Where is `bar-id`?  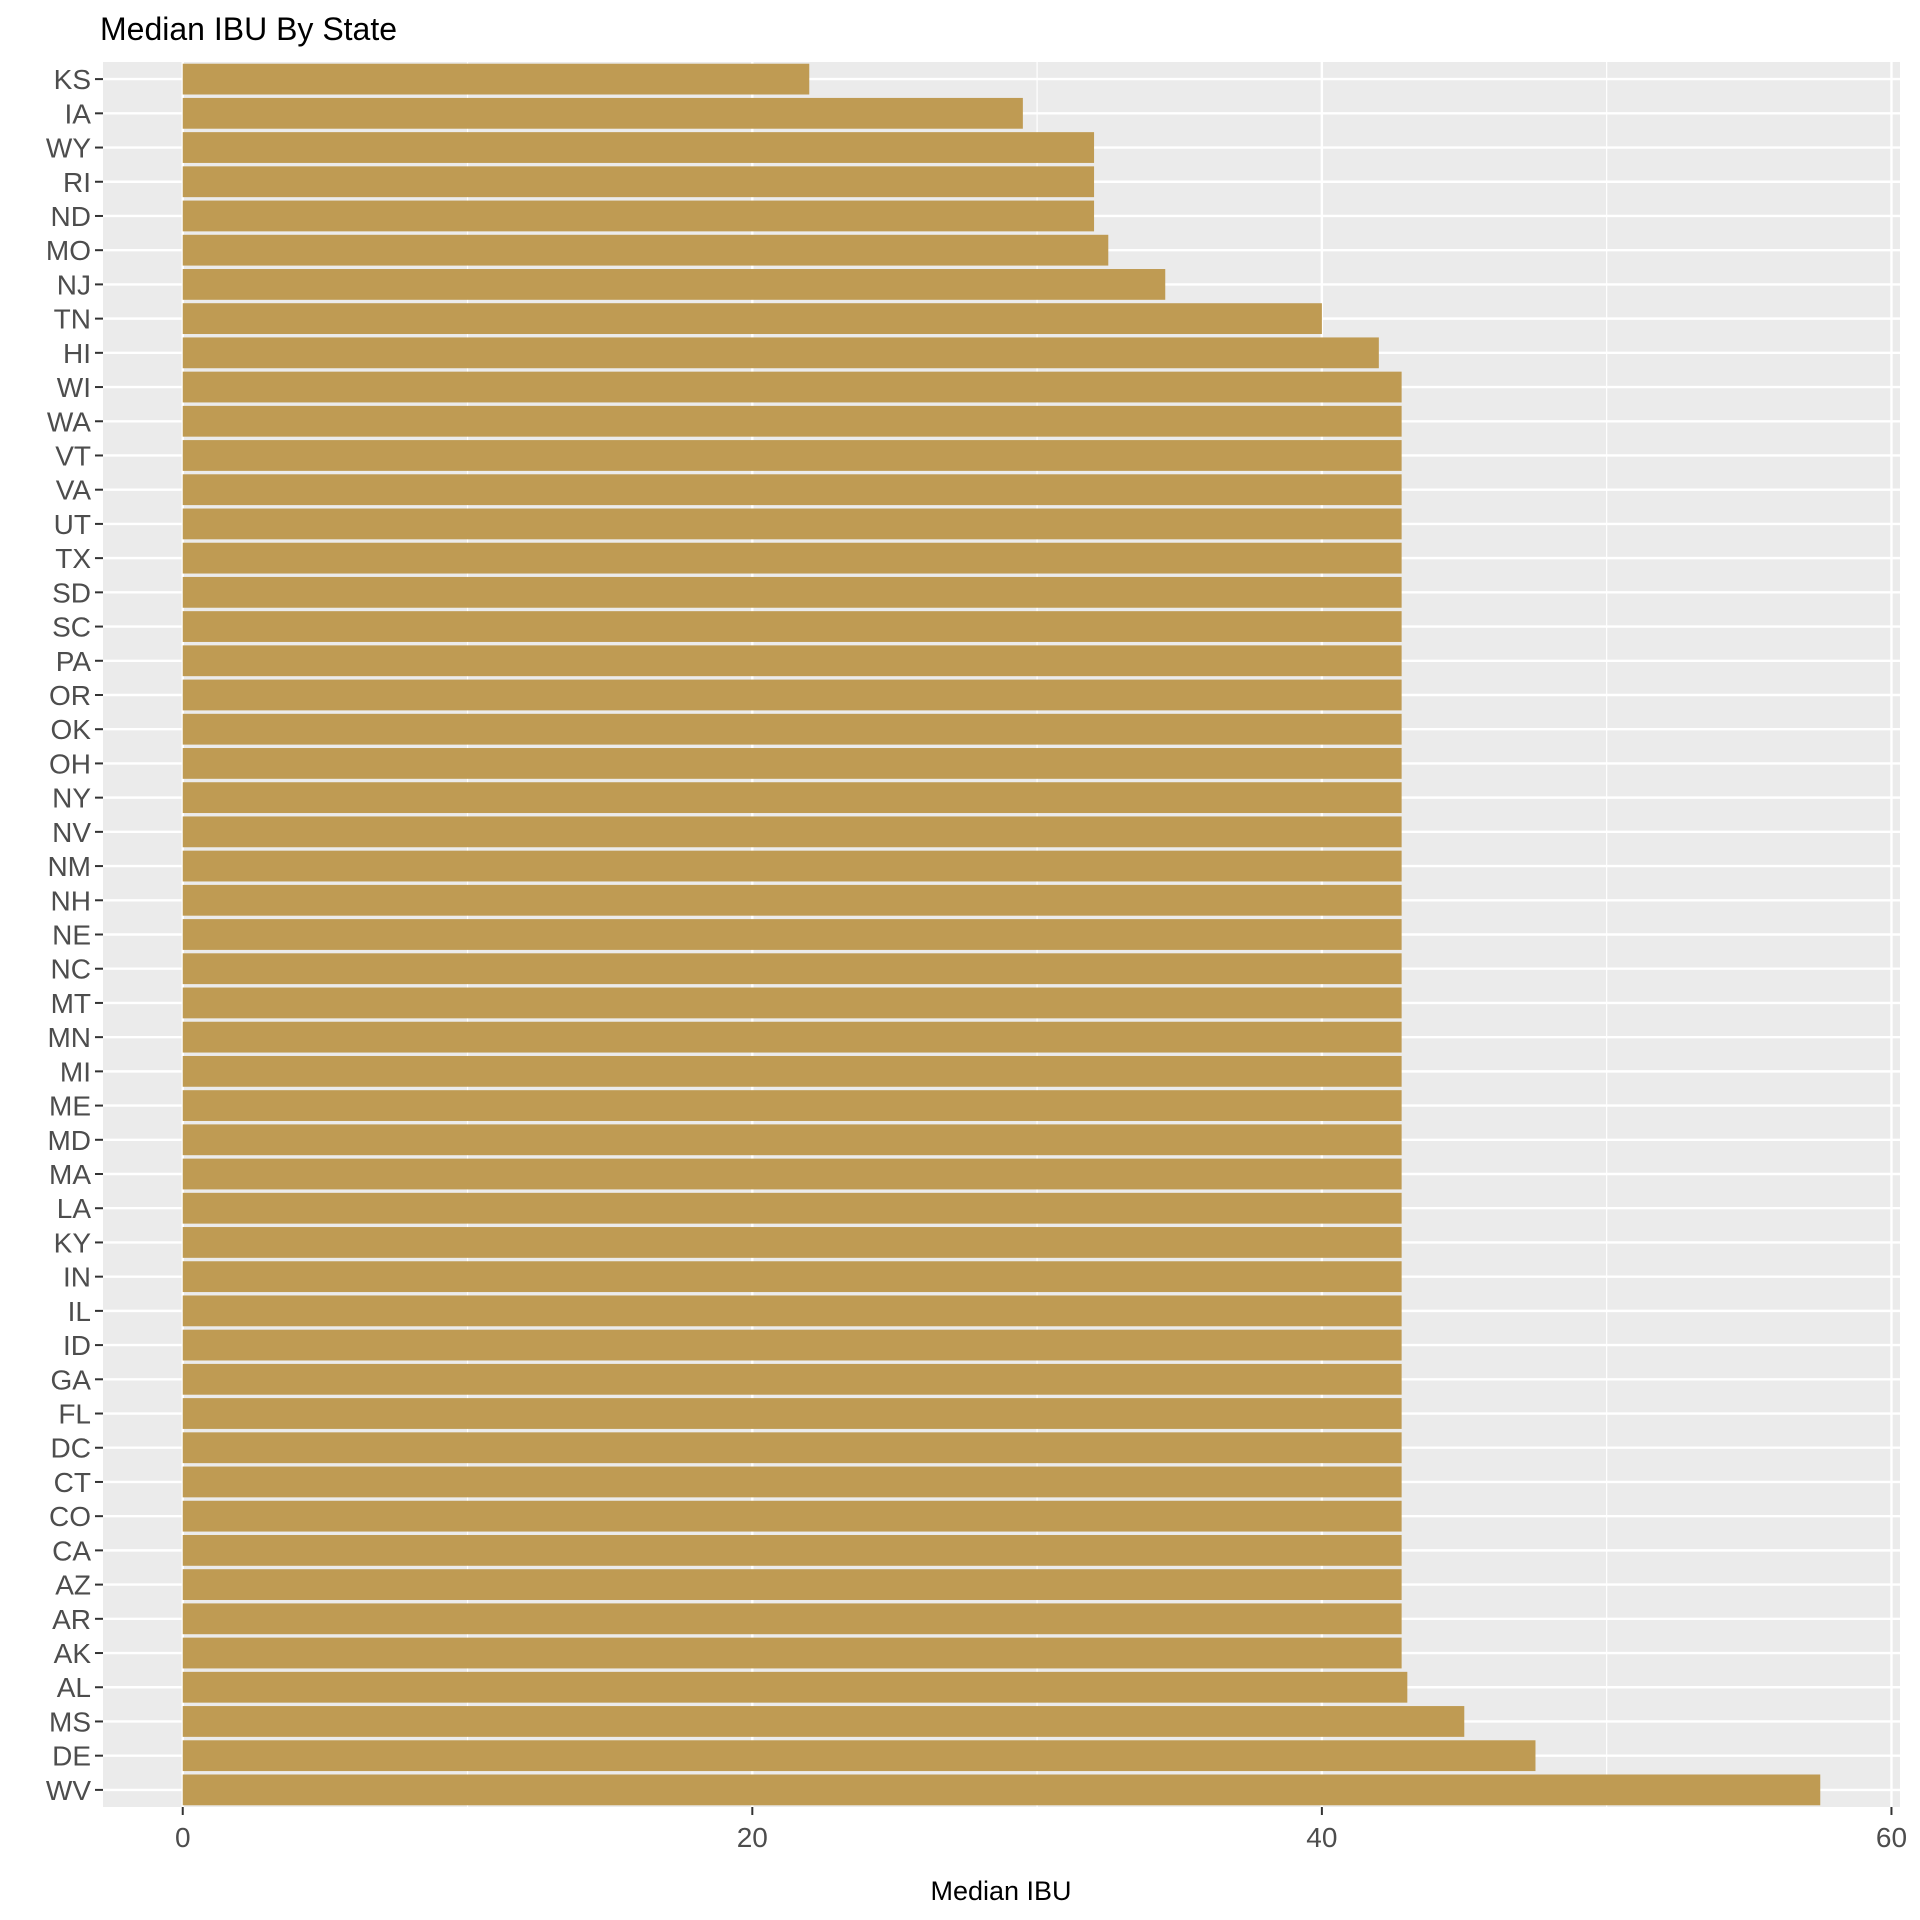 bar-id is located at coordinates (792, 1345).